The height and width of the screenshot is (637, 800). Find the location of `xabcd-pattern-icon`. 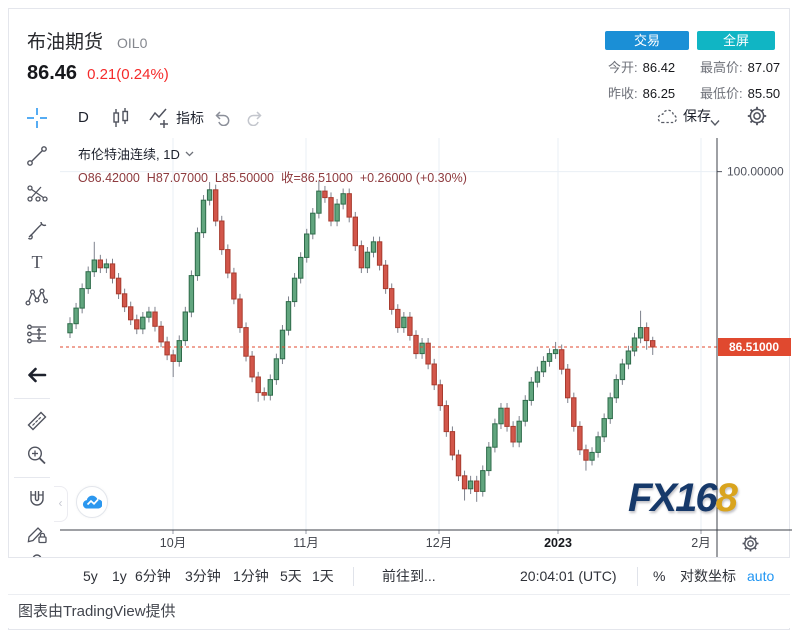

xabcd-pattern-icon is located at coordinates (37, 297).